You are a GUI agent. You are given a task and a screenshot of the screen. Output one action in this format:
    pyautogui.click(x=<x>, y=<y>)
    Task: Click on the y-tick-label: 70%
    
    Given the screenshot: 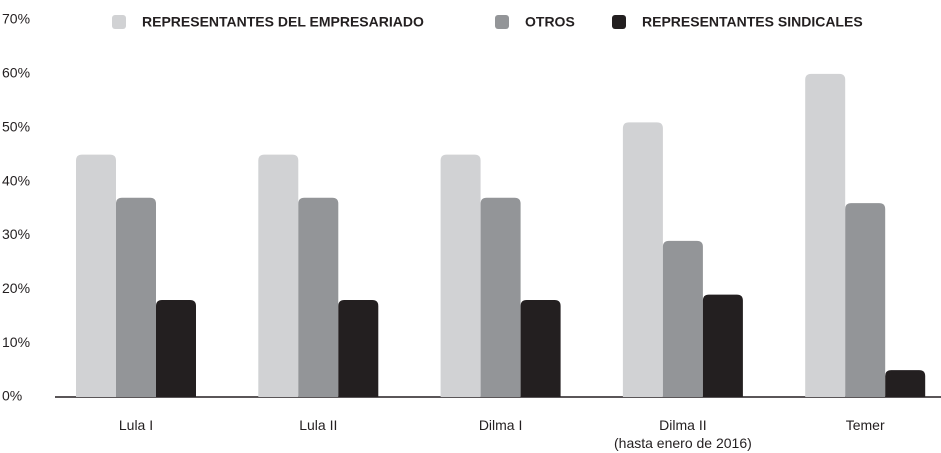 What is the action you would take?
    pyautogui.click(x=16, y=19)
    